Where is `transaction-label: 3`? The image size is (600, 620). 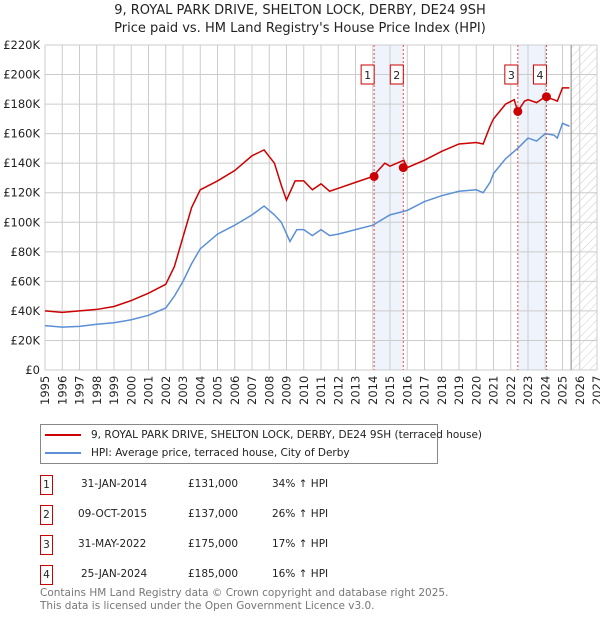 transaction-label: 3 is located at coordinates (511, 75).